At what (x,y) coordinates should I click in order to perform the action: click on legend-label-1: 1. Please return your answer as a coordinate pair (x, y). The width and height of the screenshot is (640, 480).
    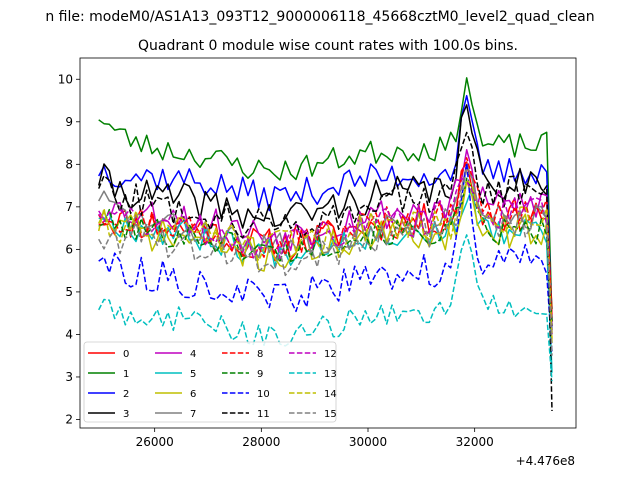
    Looking at the image, I should click on (126, 374).